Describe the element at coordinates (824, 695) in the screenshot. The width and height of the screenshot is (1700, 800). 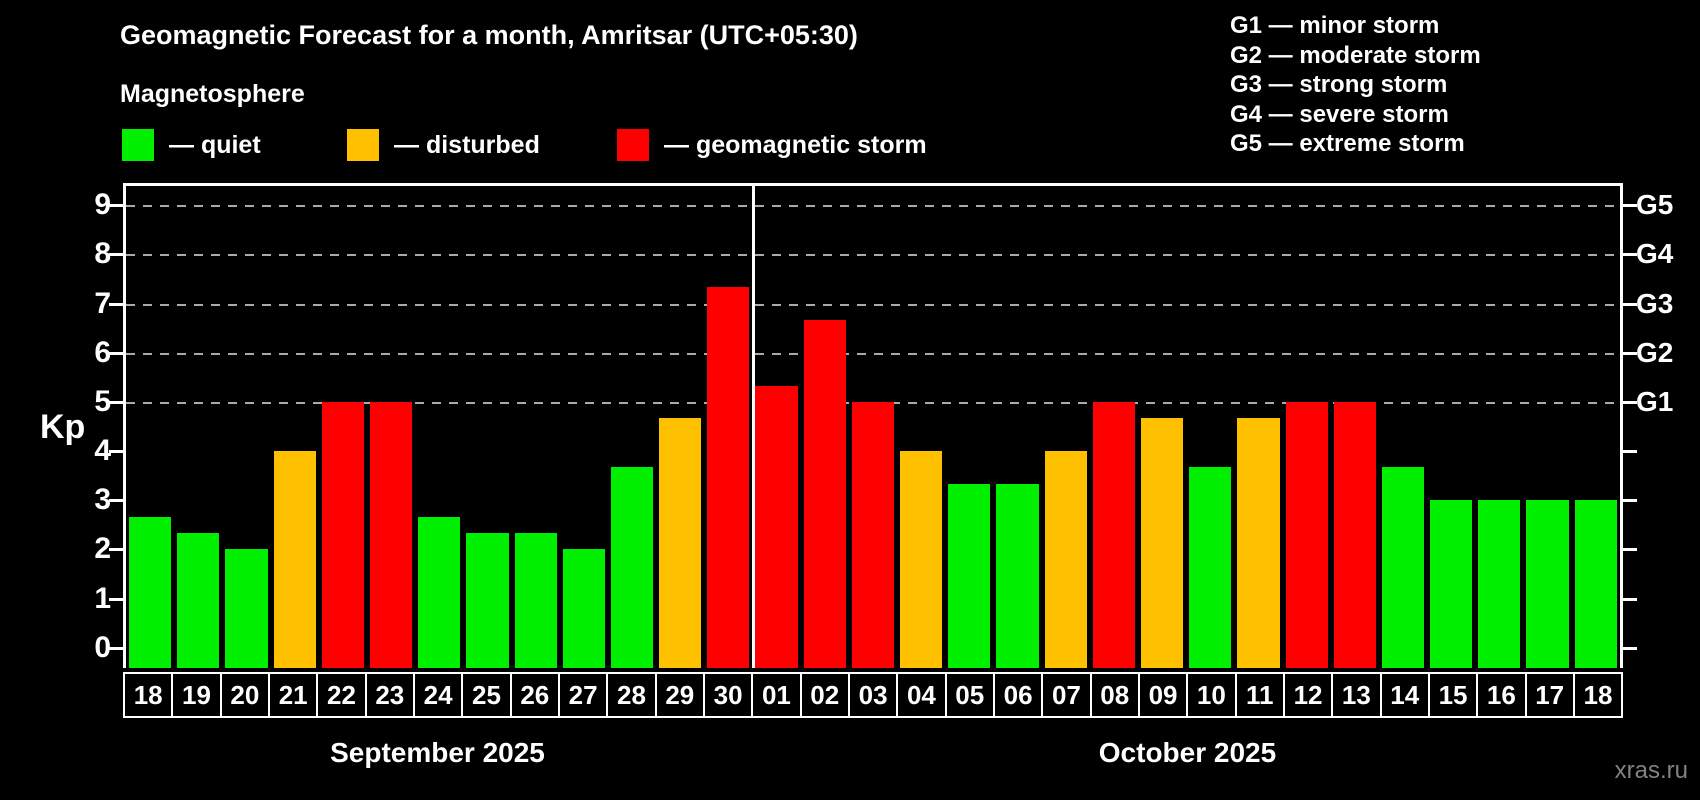
I see `day-label-cell: 02` at that location.